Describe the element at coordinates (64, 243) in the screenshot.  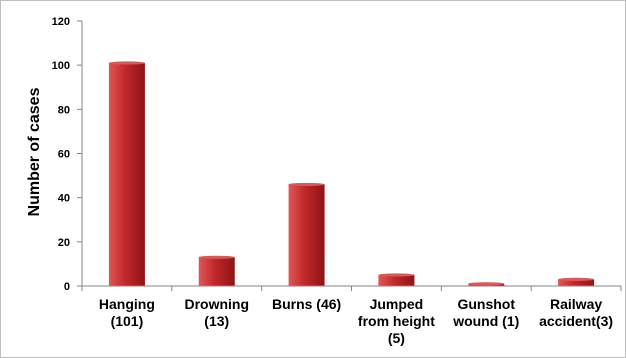
I see `y-tick-label: 20` at that location.